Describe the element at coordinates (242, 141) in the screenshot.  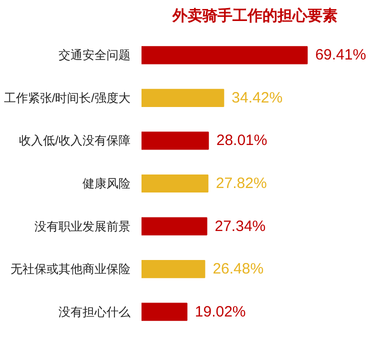
I see `data-label: 28.01%` at that location.